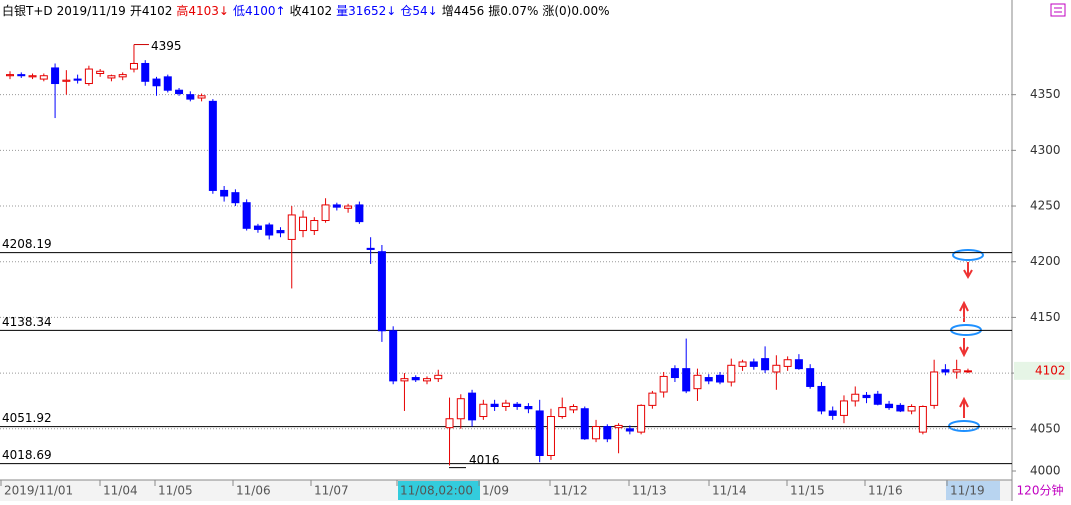 This screenshot has height=505, width=1071. What do you see at coordinates (649, 491) in the screenshot?
I see `x-tick-label: 11/13` at bounding box center [649, 491].